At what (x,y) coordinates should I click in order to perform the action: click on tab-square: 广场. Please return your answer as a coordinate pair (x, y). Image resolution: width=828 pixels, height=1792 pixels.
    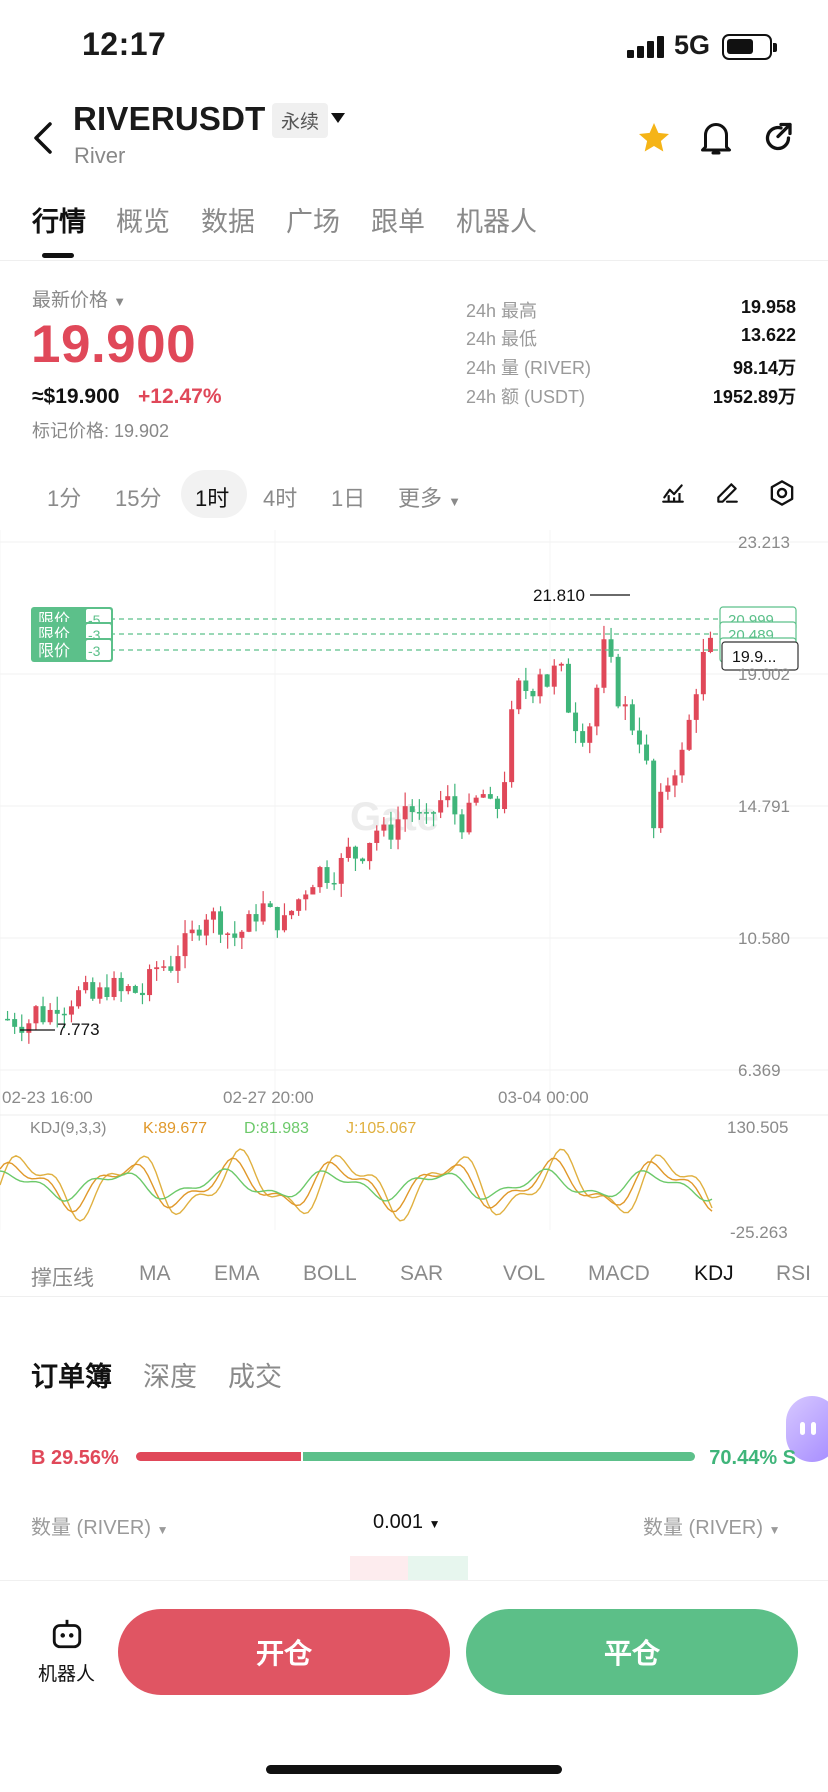
    Looking at the image, I should click on (313, 222).